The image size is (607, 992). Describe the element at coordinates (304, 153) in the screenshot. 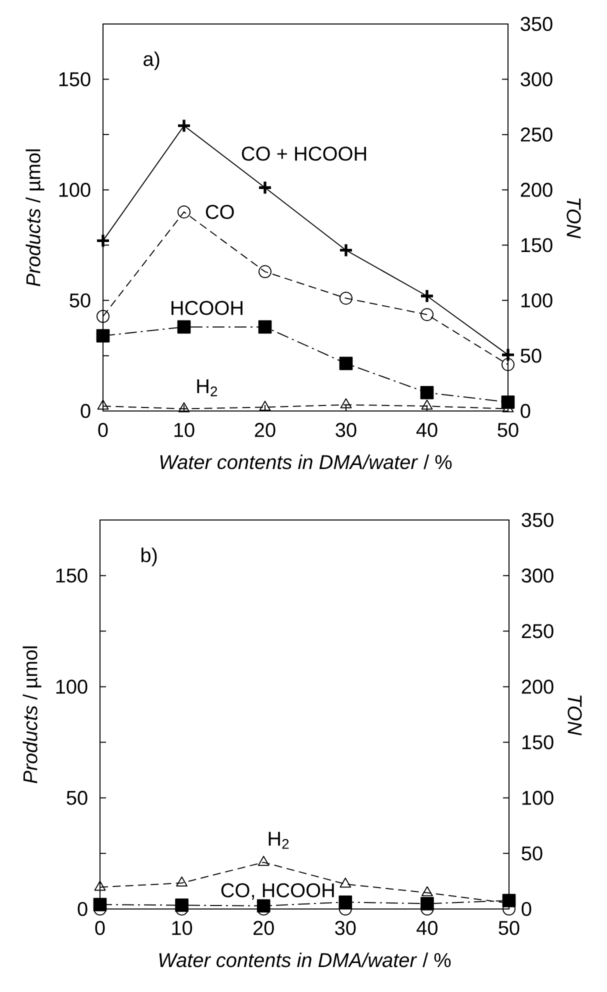

I see `series-label: CO + HCOOH` at that location.